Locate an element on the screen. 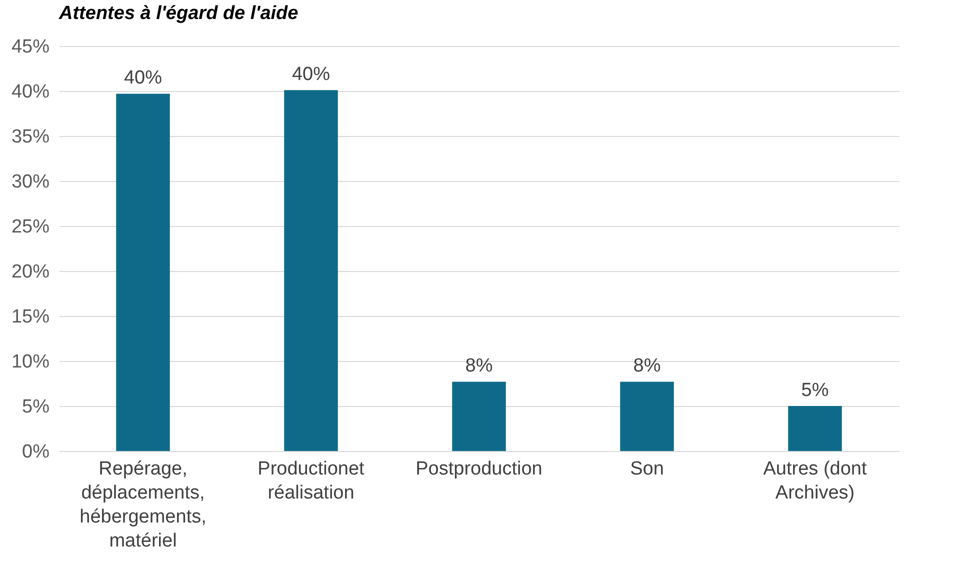 The image size is (956, 578). y-tick-label: 40% is located at coordinates (30, 92).